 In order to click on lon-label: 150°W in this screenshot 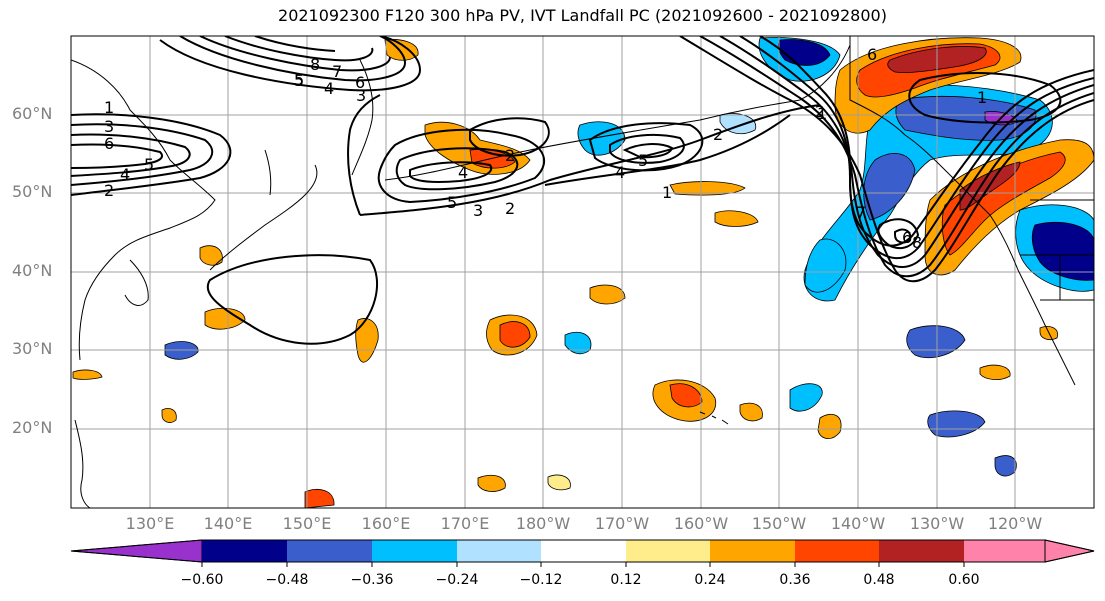, I will do `click(779, 523)`.